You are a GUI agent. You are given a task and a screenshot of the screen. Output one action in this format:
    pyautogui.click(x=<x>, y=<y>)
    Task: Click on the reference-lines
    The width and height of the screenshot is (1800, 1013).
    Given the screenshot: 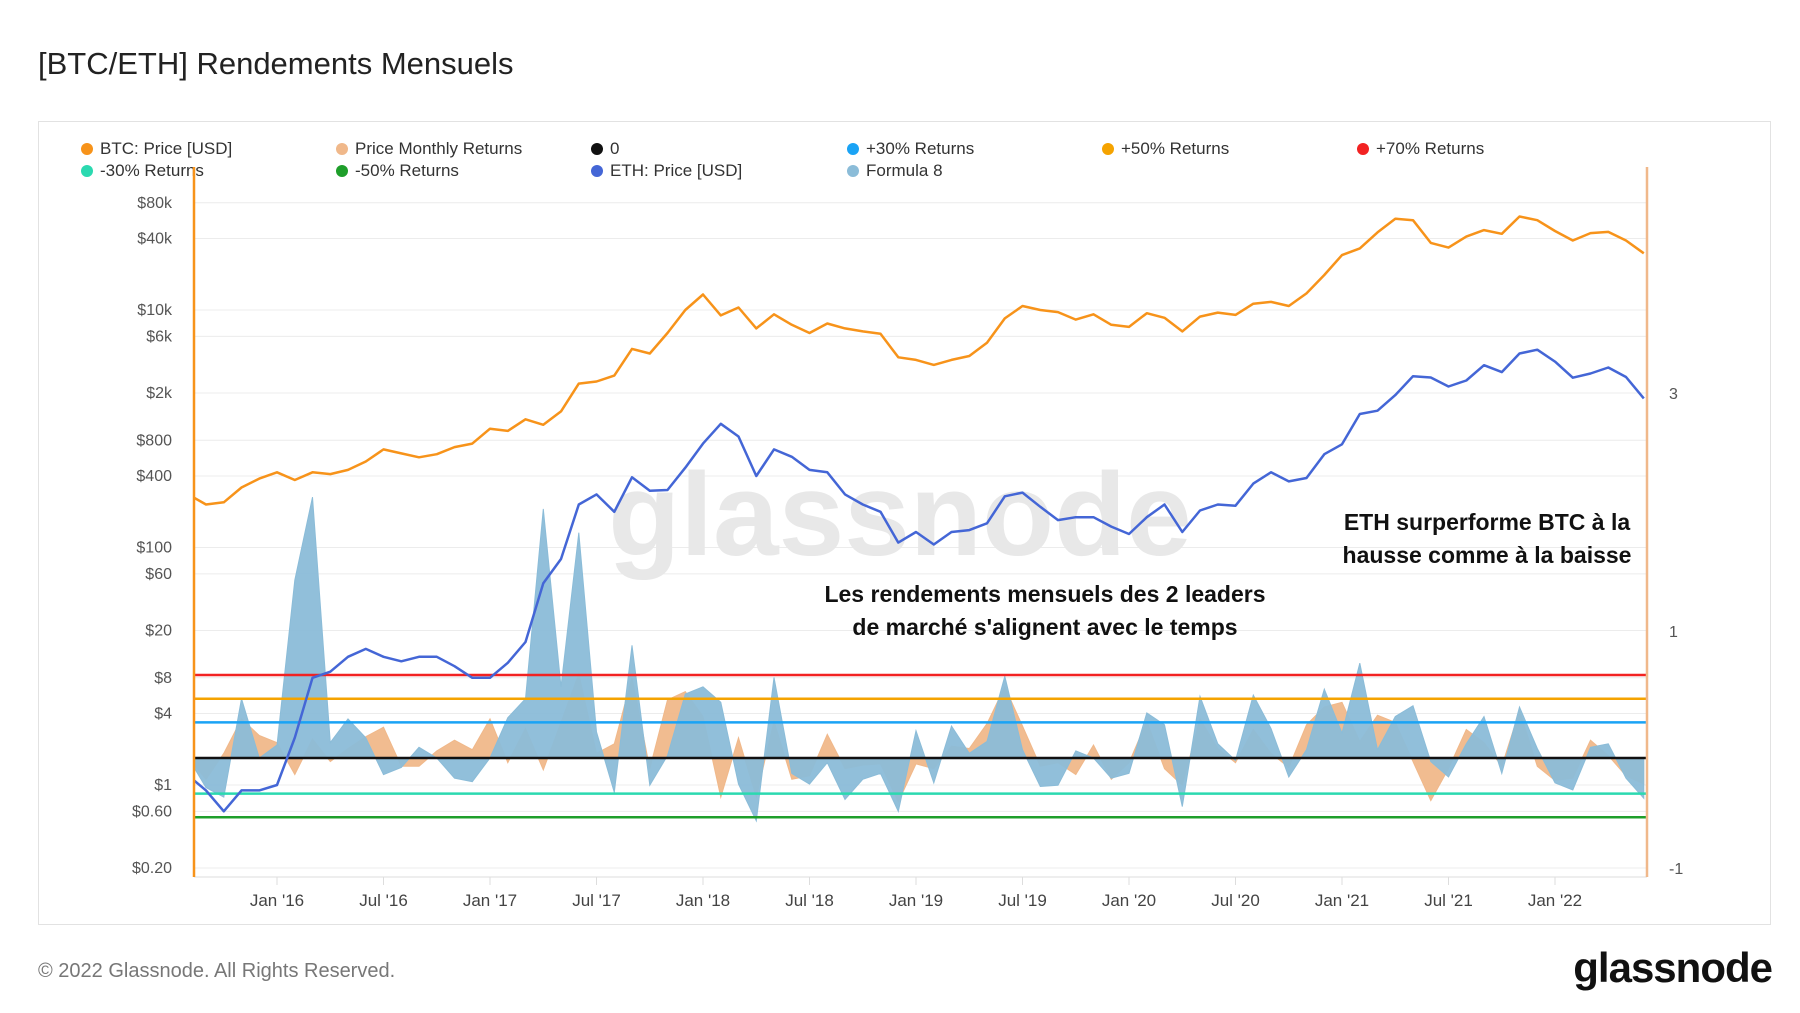 What is the action you would take?
    pyautogui.click(x=920, y=746)
    